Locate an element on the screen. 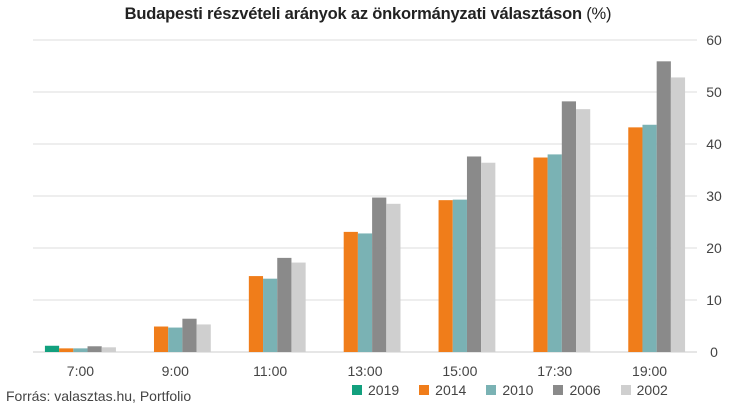 This screenshot has height=409, width=736. legend-item-2006: 2006 is located at coordinates (577, 390).